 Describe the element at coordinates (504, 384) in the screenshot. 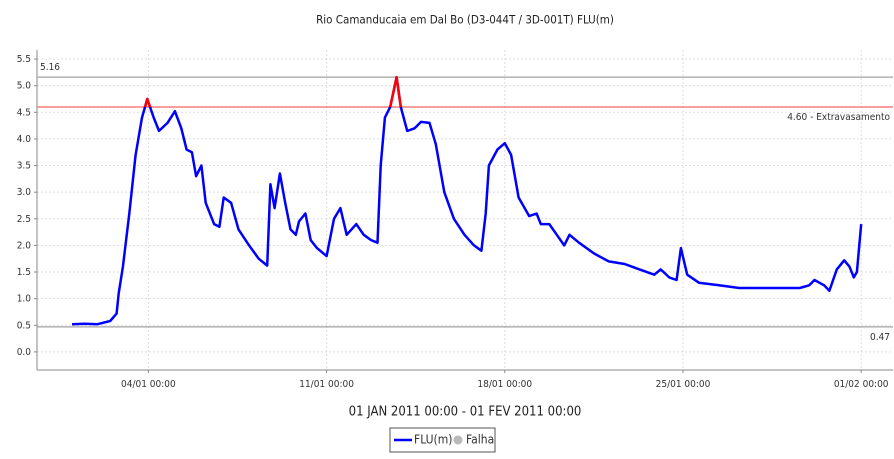

I see `x-tick-label: 18/01 00:00` at that location.